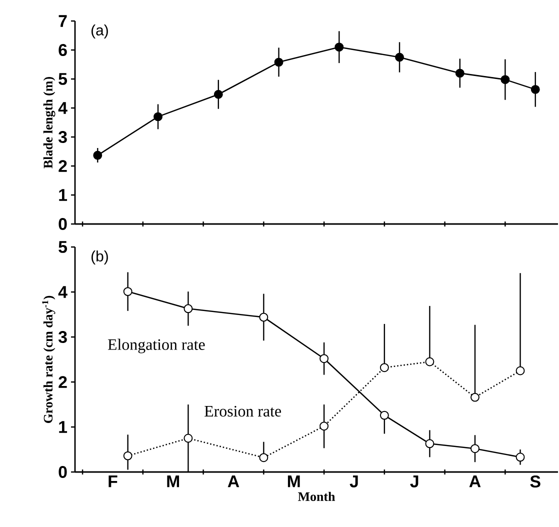 This screenshot has width=559, height=527. Describe the element at coordinates (49, 122) in the screenshot. I see `y-axis-title: Blade length (m)` at that location.